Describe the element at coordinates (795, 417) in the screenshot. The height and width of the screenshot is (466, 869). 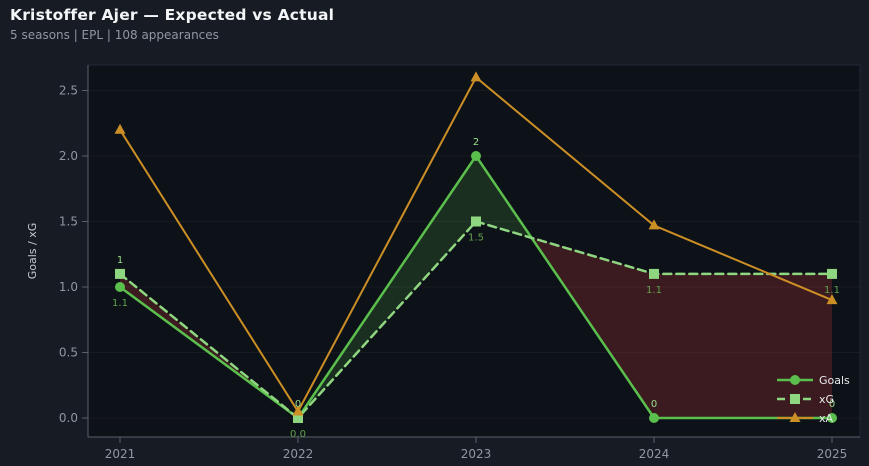
I see `legend-triangle-icon` at that location.